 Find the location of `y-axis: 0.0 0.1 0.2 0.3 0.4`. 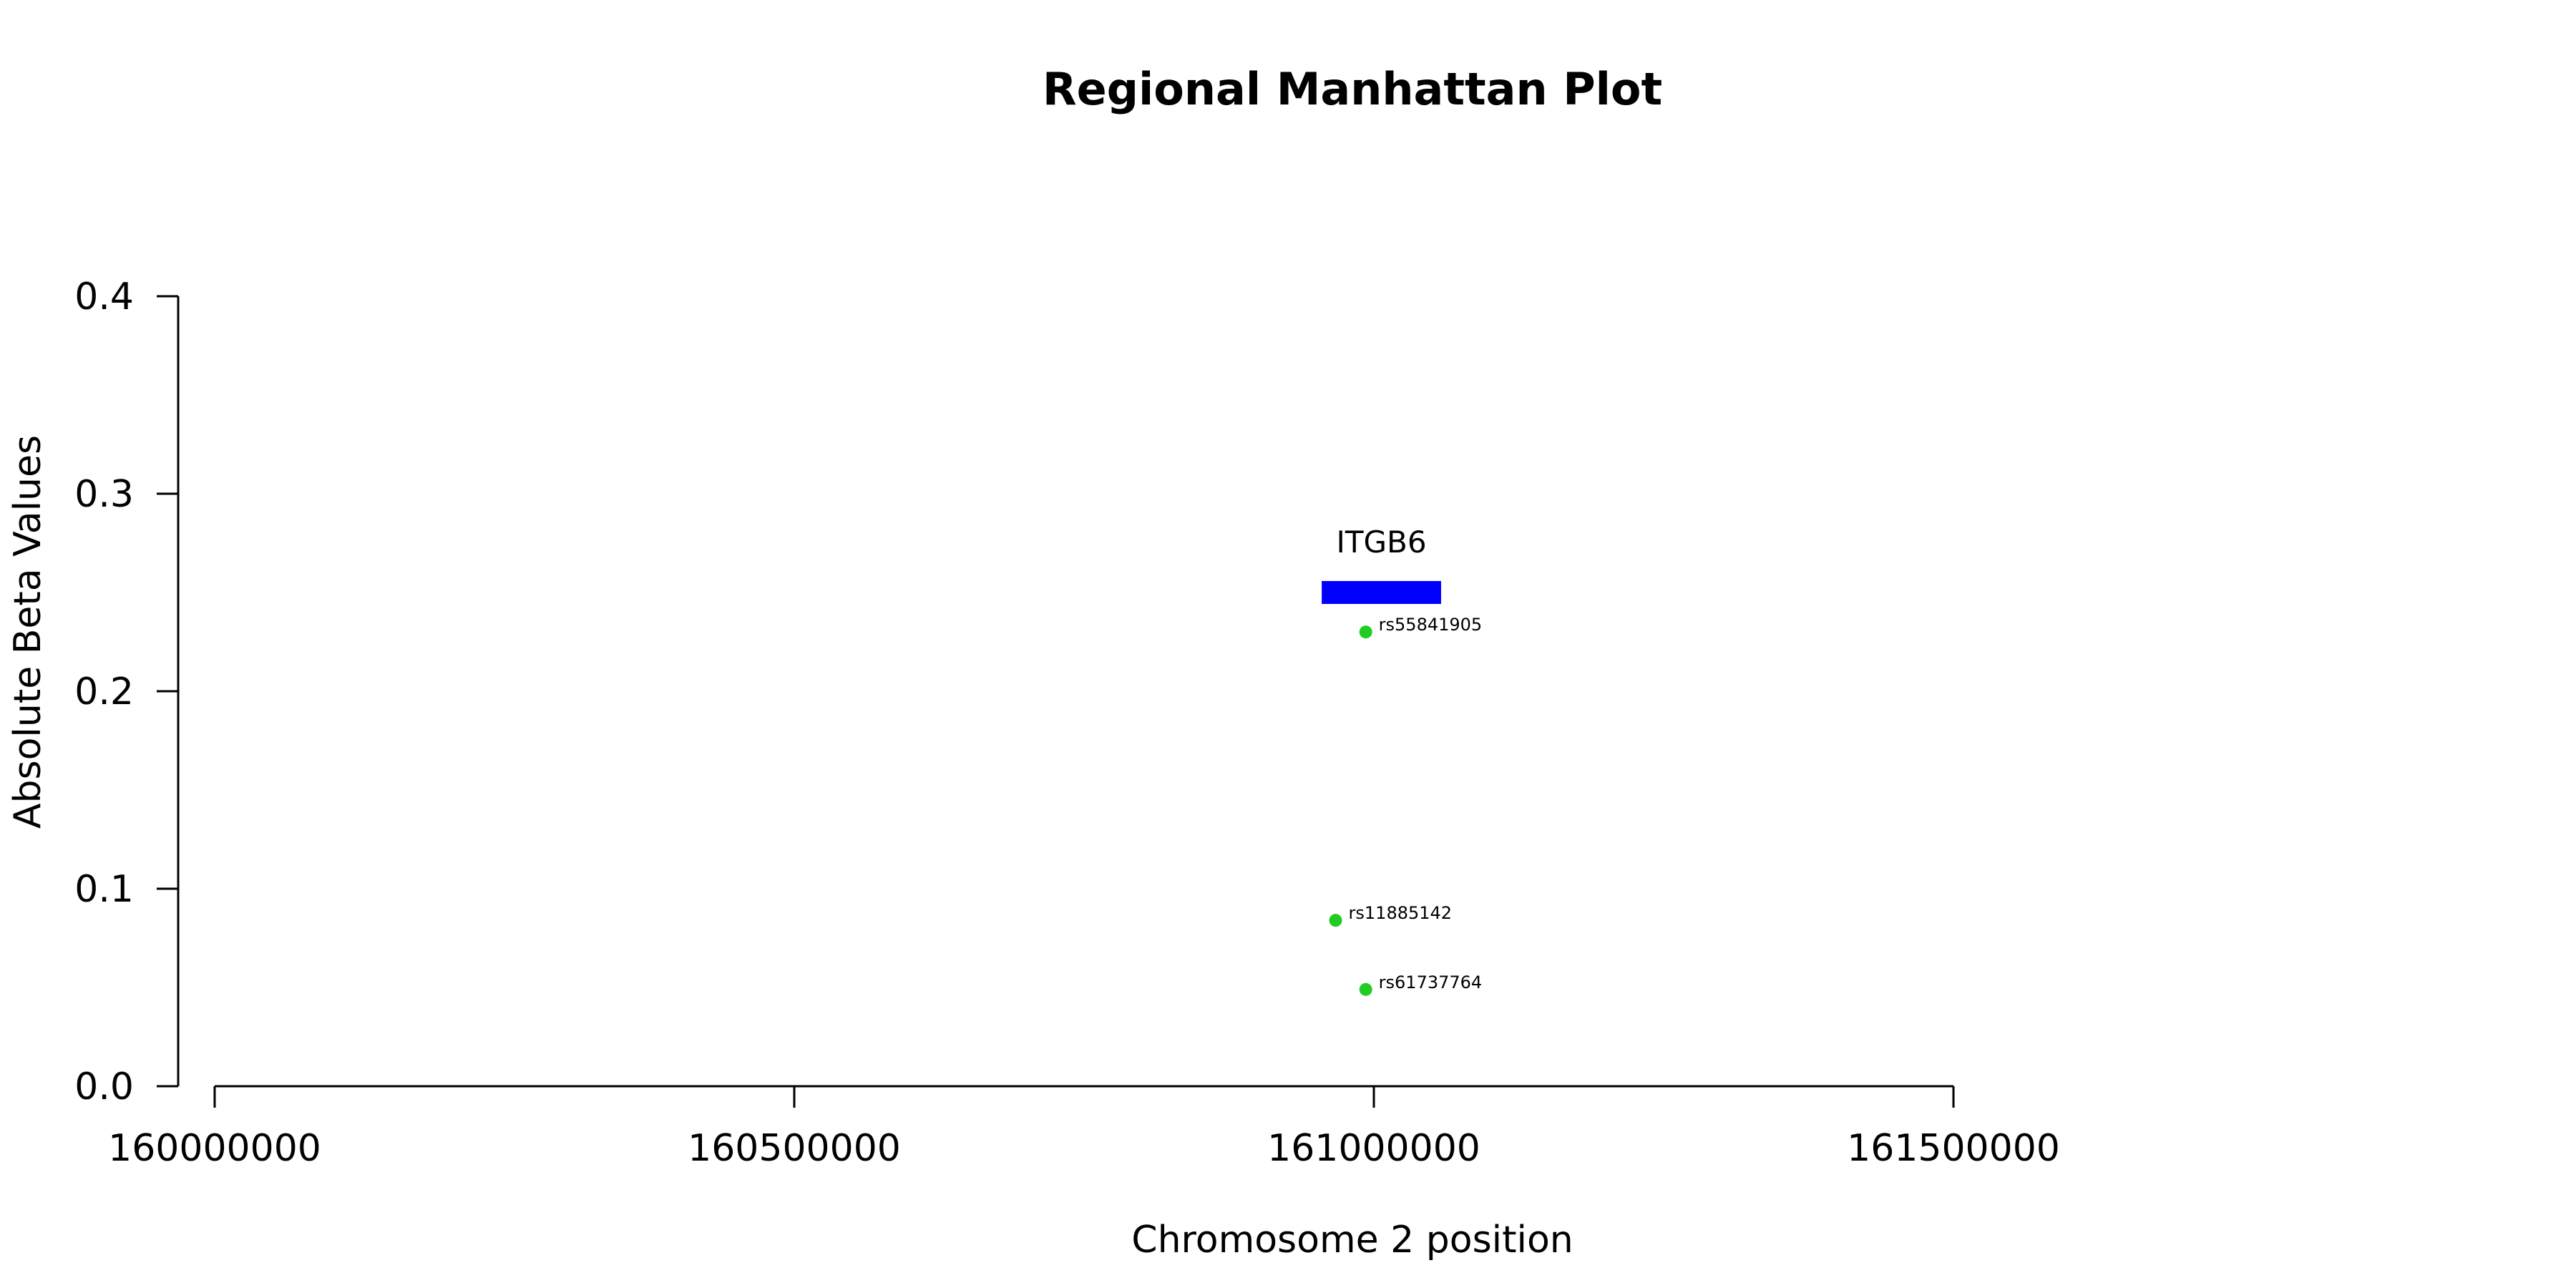

y-axis: 0.0 0.1 0.2 0.3 0.4 is located at coordinates (127, 691).